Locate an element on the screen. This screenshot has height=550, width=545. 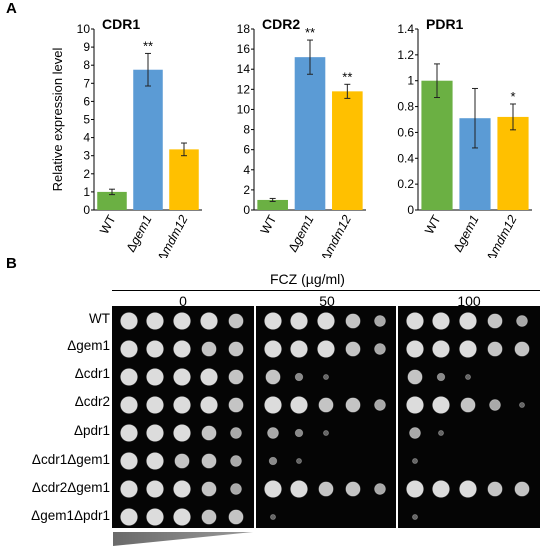
chart-title: PDR1 is located at coordinates (445, 24).